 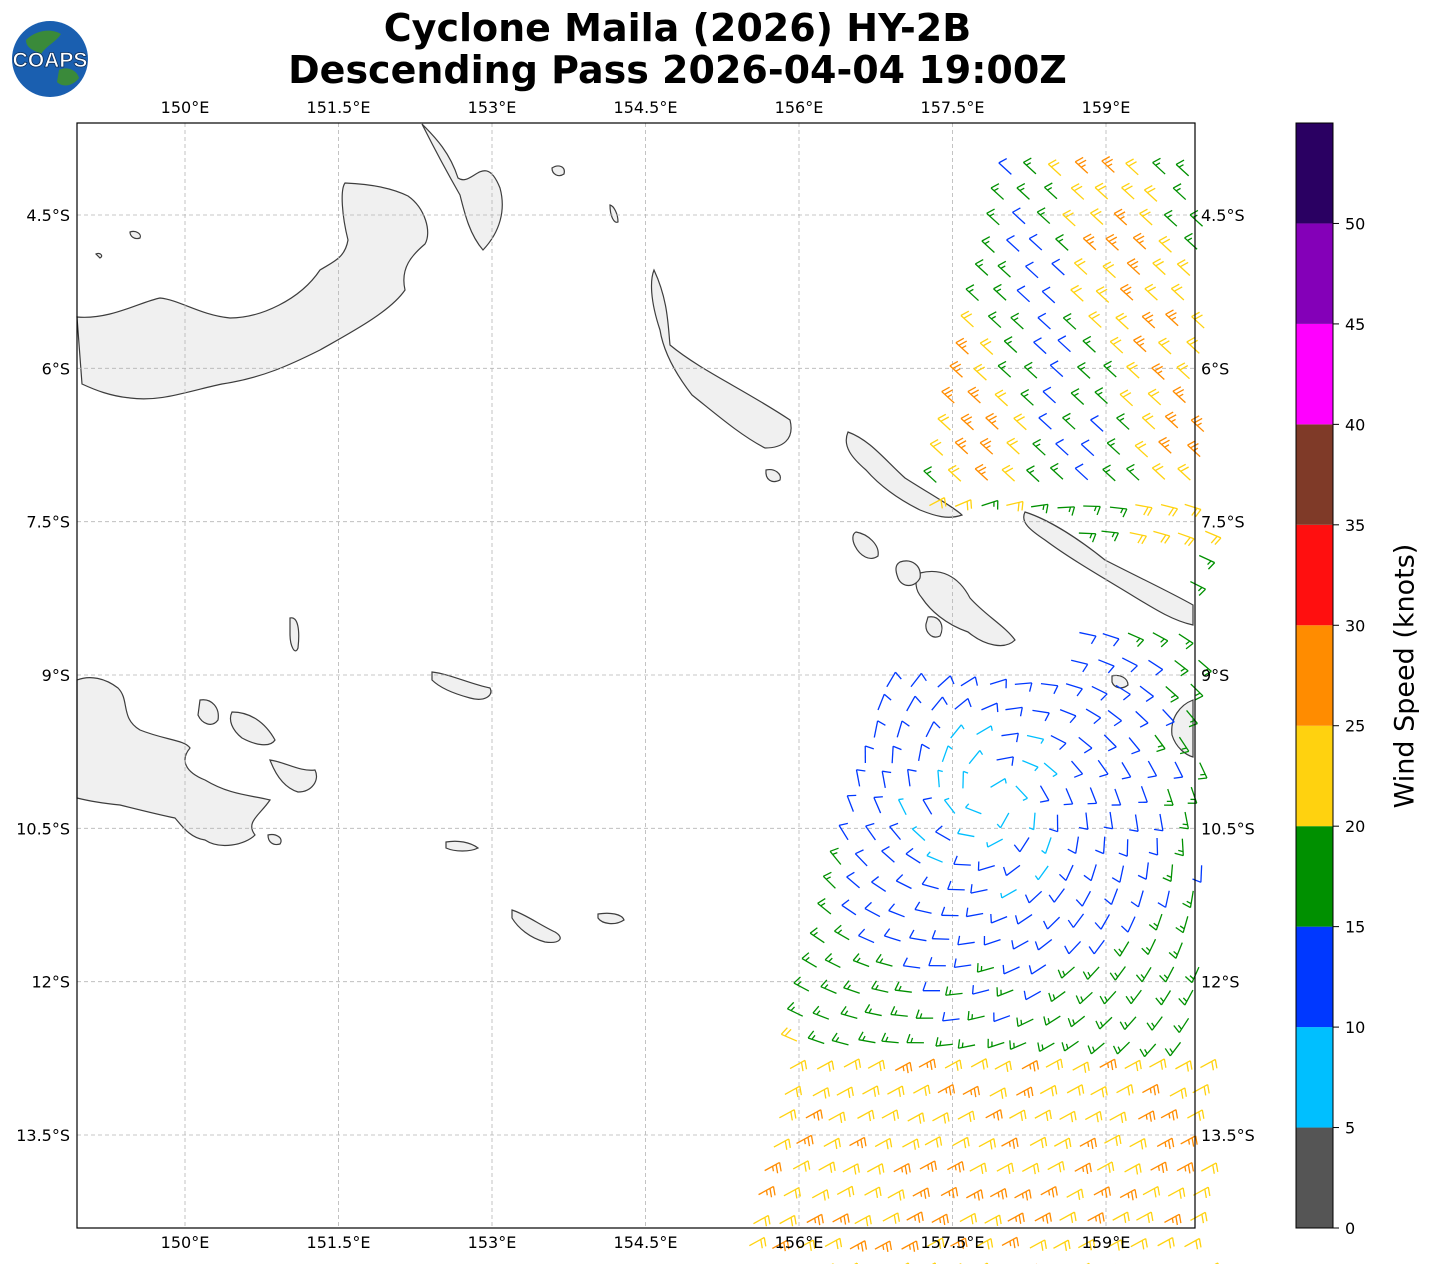 I want to click on colorbar-bin, so click(x=1314, y=675).